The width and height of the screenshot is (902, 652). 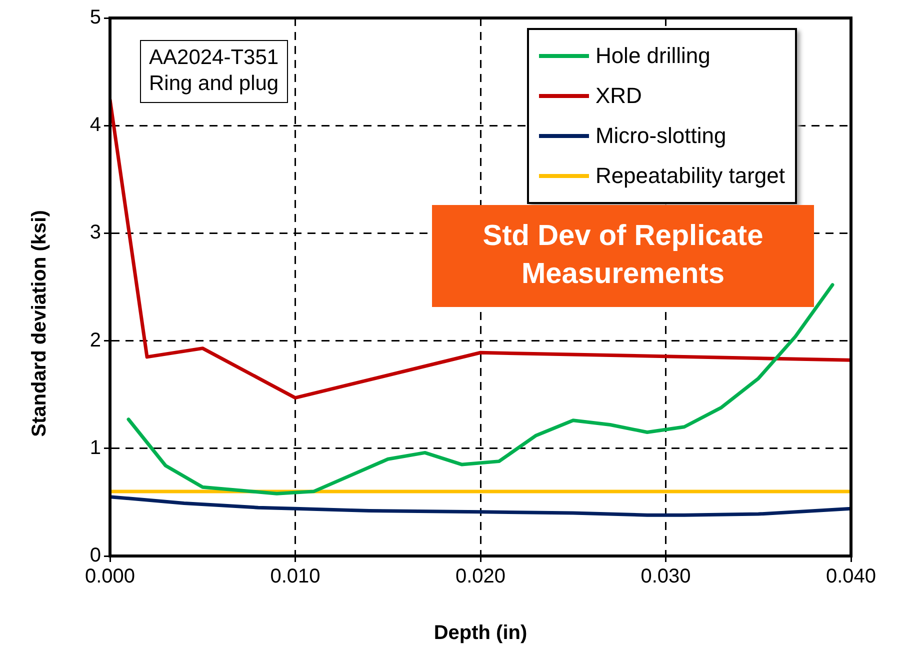 What do you see at coordinates (95, 17) in the screenshot?
I see `y-tick-label: 5` at bounding box center [95, 17].